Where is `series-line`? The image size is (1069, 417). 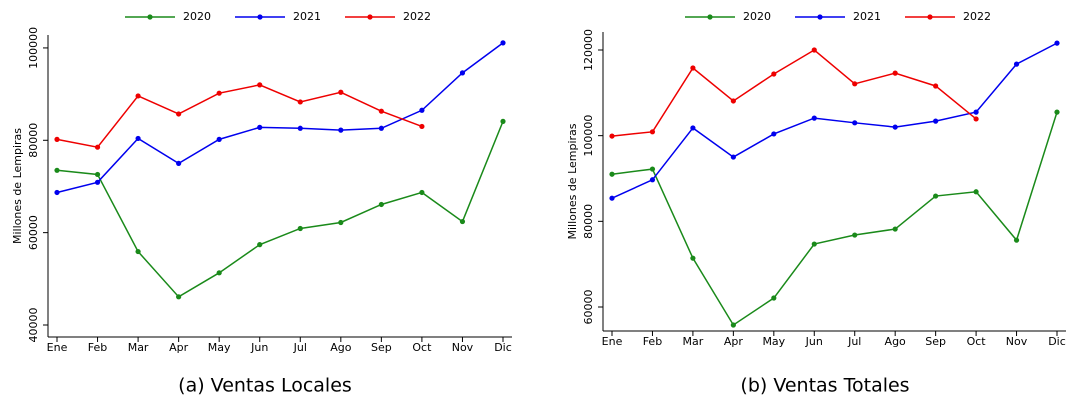
series-line is located at coordinates (794, 93).